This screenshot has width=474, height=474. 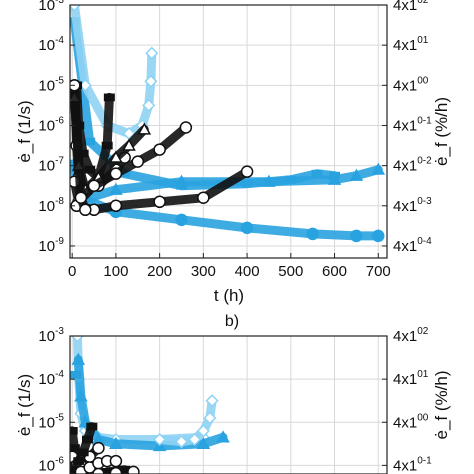 I want to click on y-right-tick-label: 4x10⁻³, so click(x=412, y=205).